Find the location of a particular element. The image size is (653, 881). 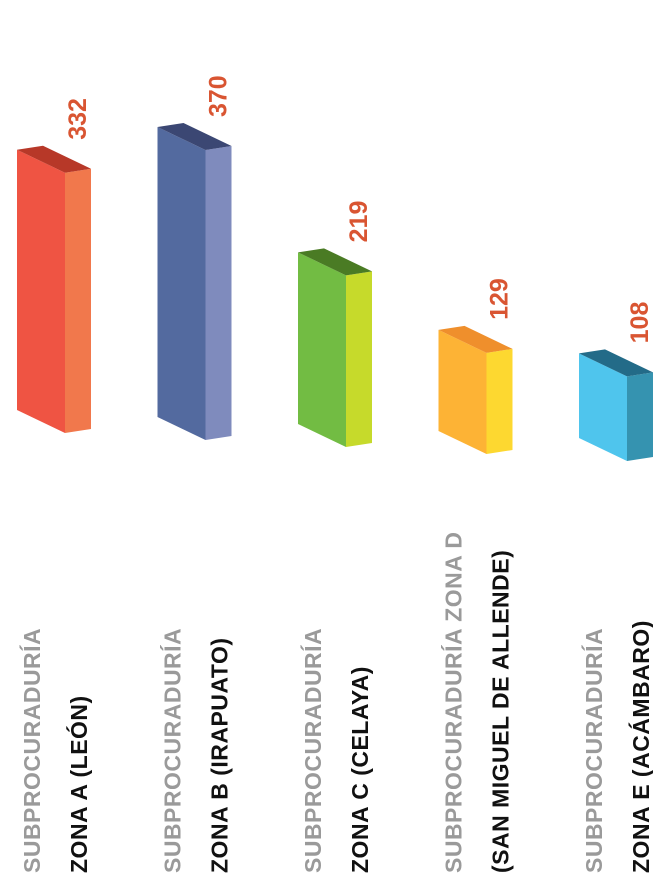

data-label: 332 is located at coordinates (78, 119).